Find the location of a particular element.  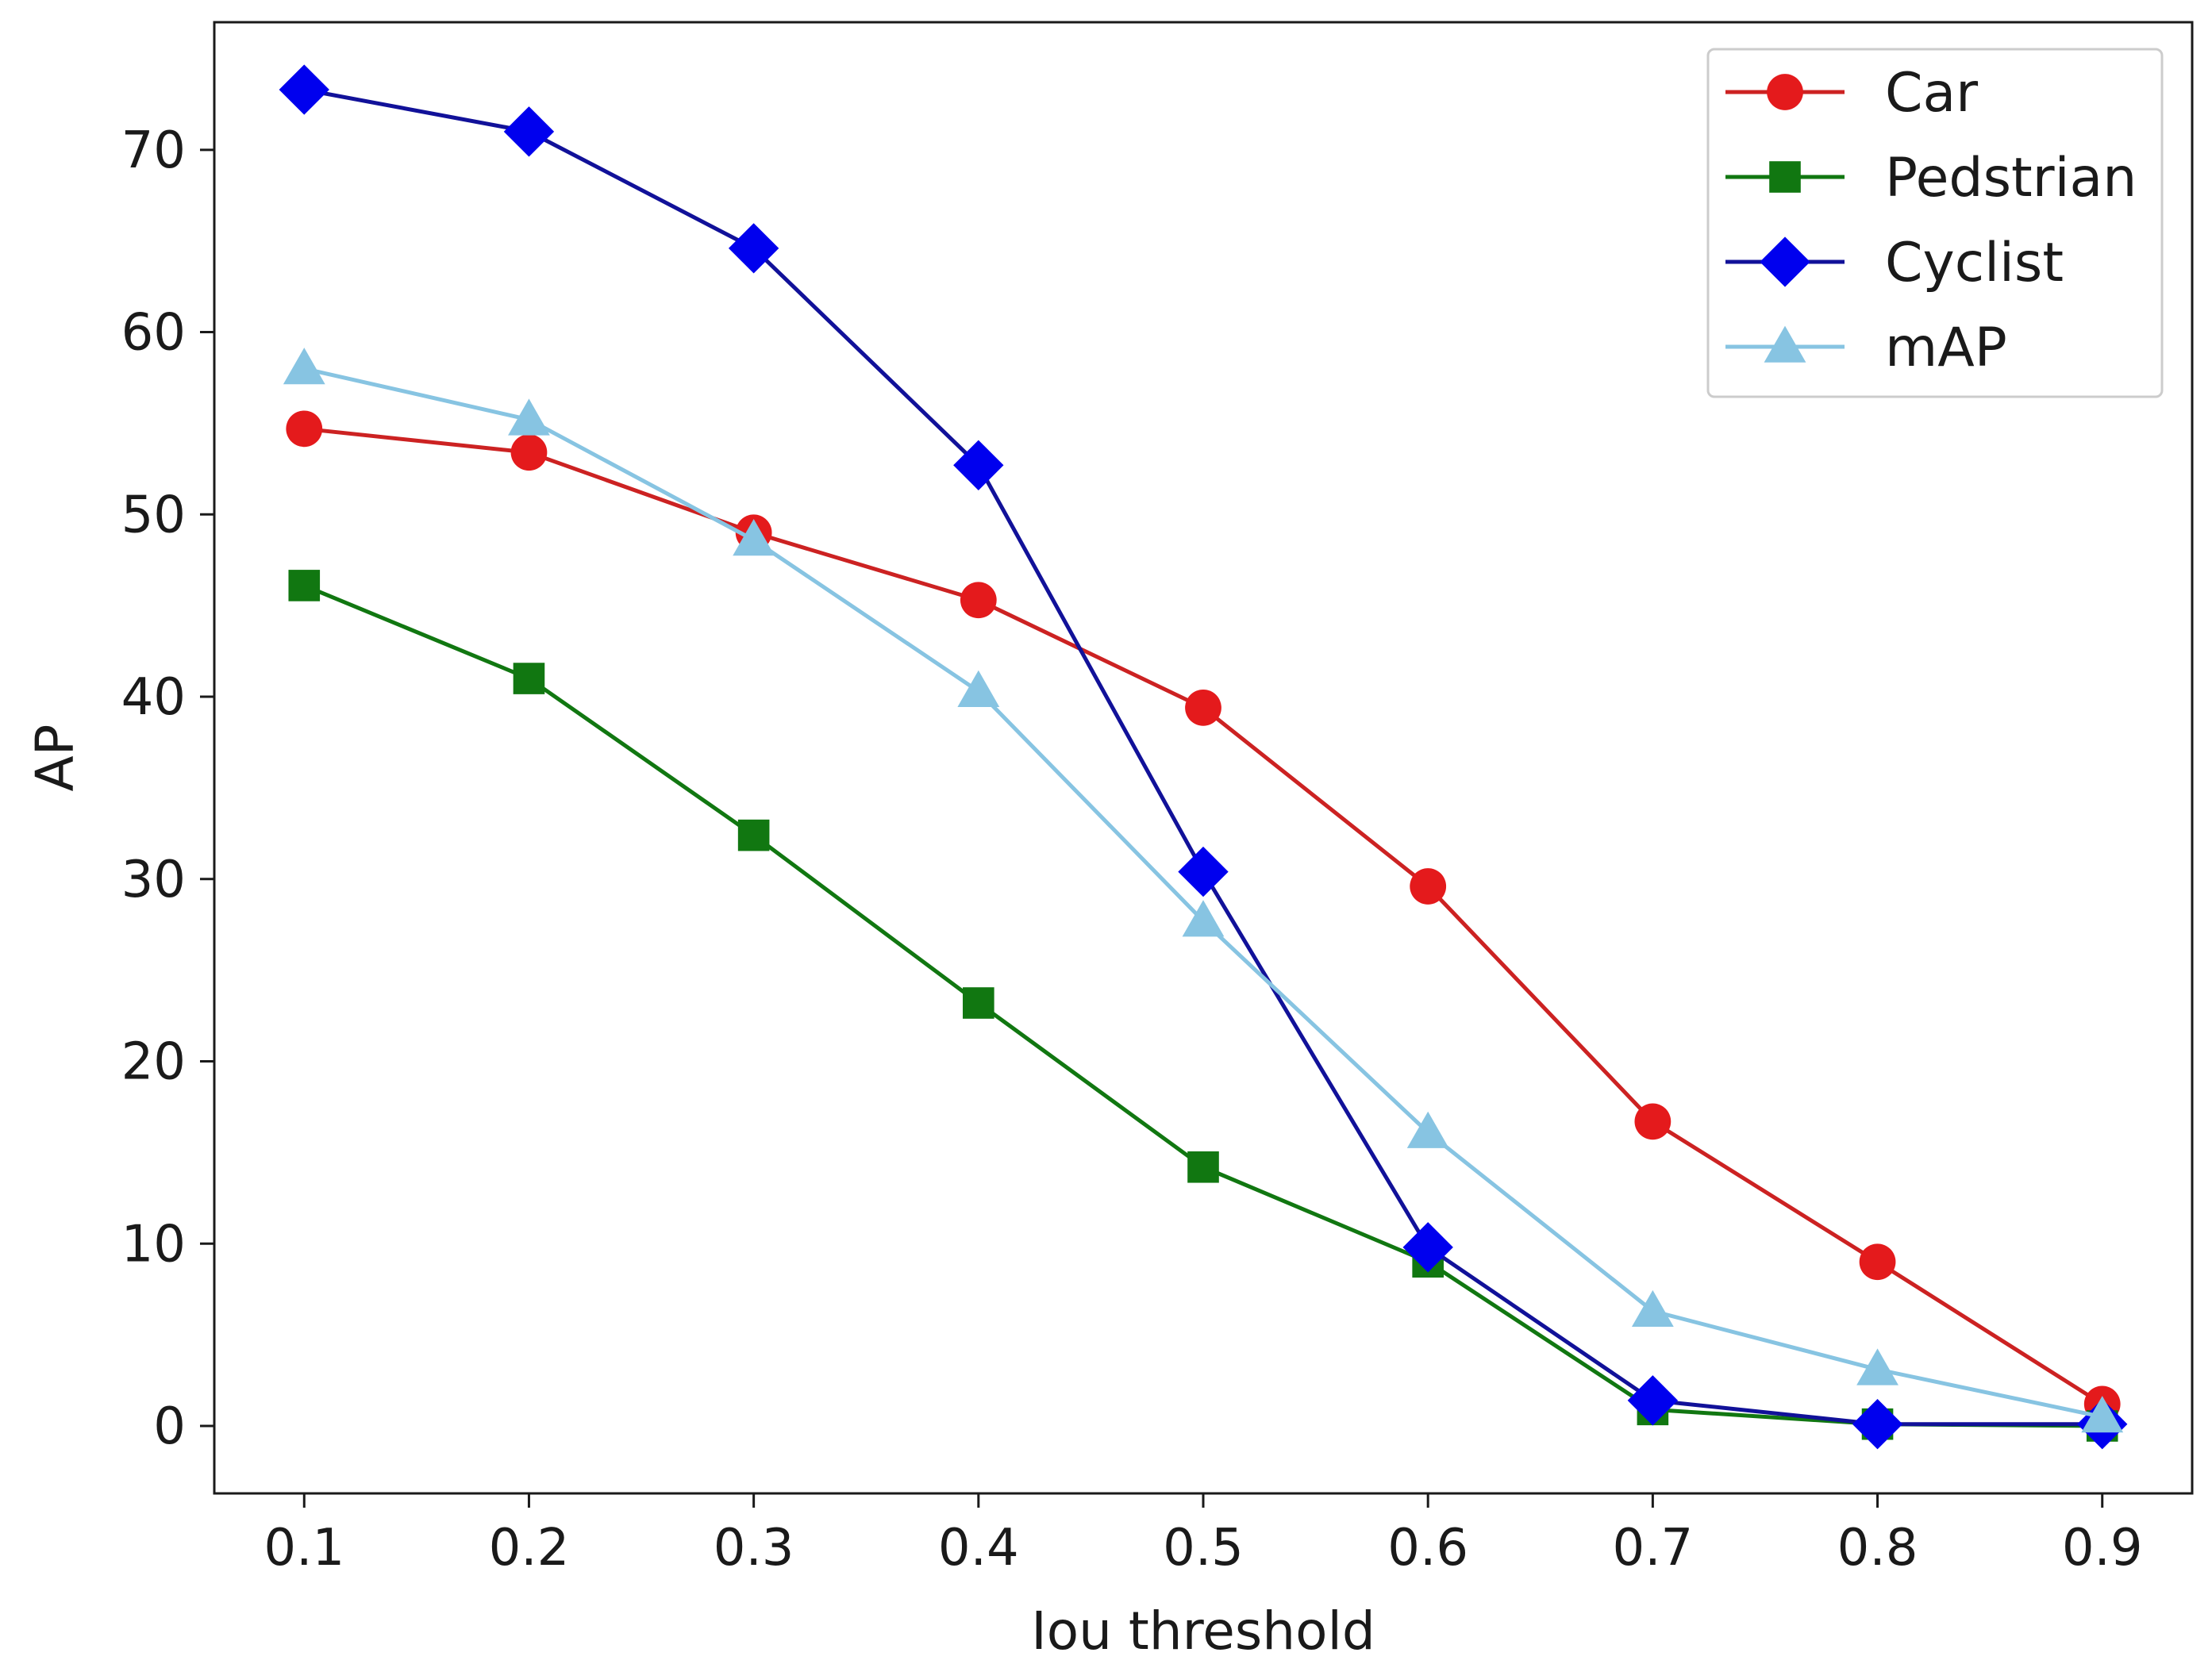

legend-label: Cyclist is located at coordinates (1974, 263).